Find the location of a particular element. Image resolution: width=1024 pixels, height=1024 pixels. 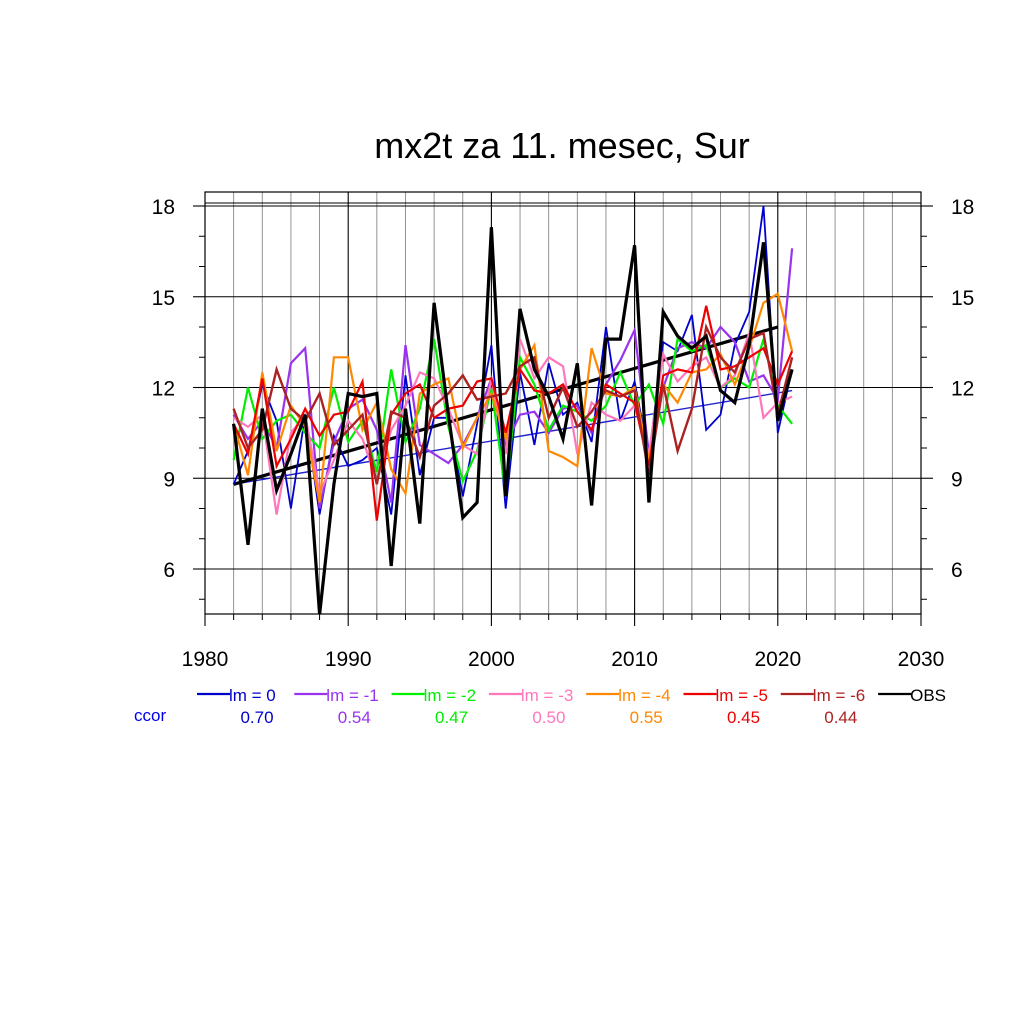

ccor-value: 0.45 is located at coordinates (743, 717).